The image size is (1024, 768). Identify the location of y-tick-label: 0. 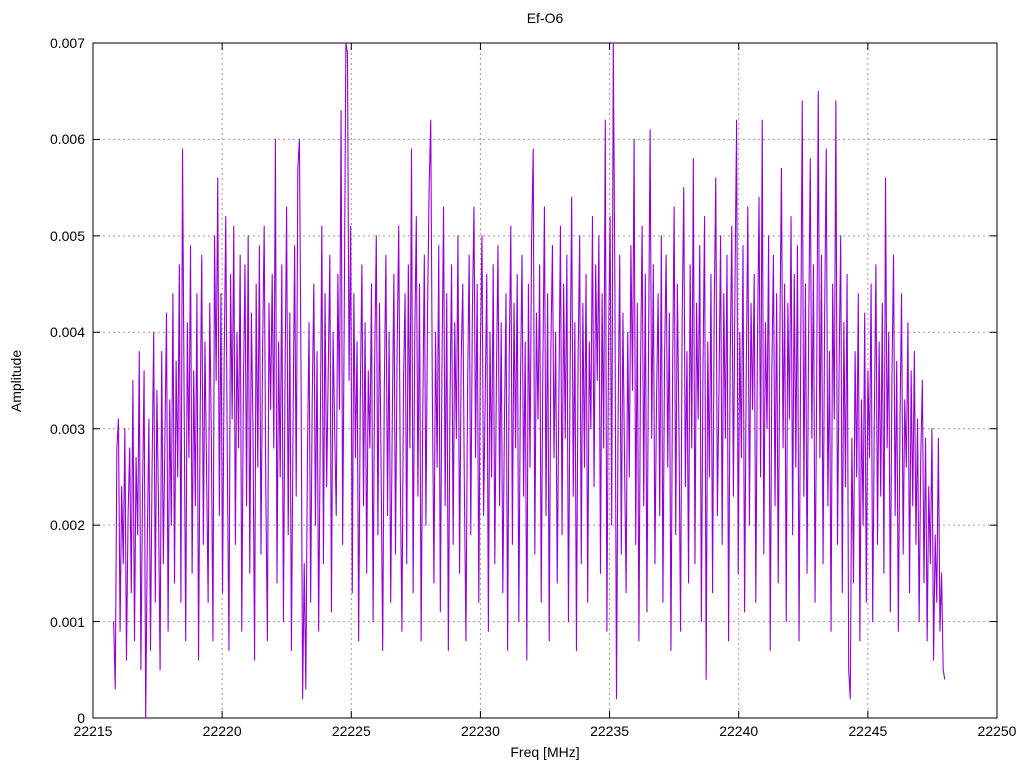
(81, 718).